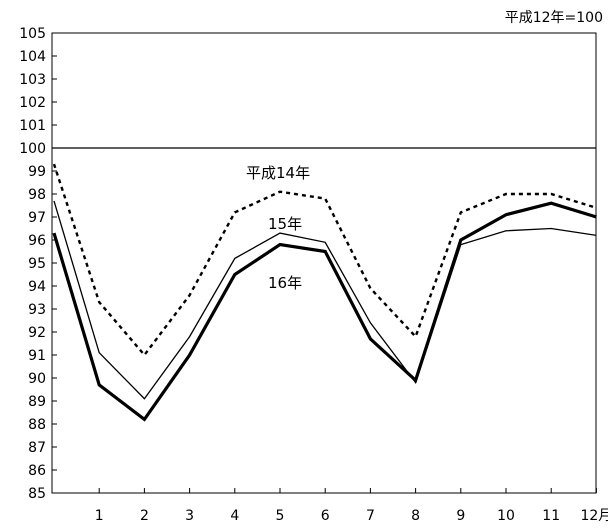 This screenshot has height=530, width=608. What do you see at coordinates (415, 516) in the screenshot?
I see `x-tick-label: 8` at bounding box center [415, 516].